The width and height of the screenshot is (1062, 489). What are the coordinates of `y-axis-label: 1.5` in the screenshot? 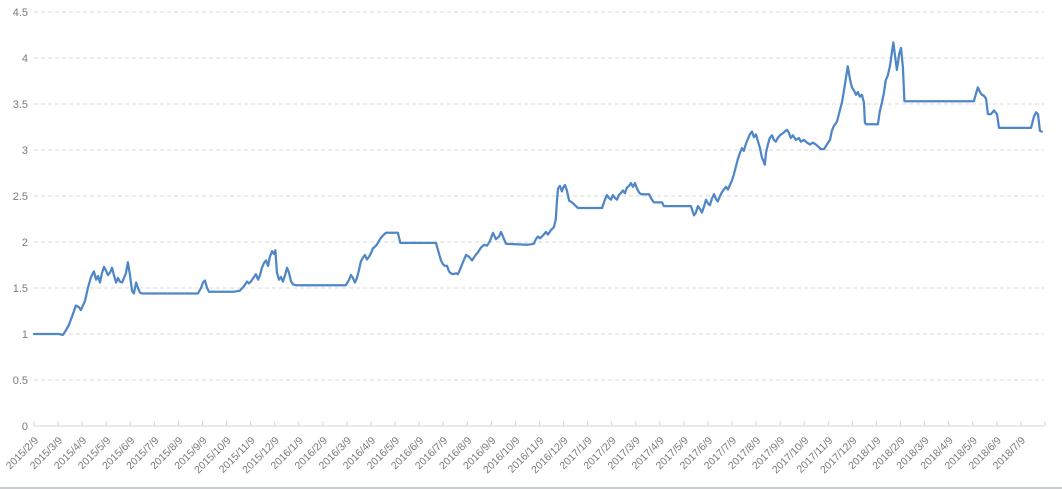 It's located at (20, 289).